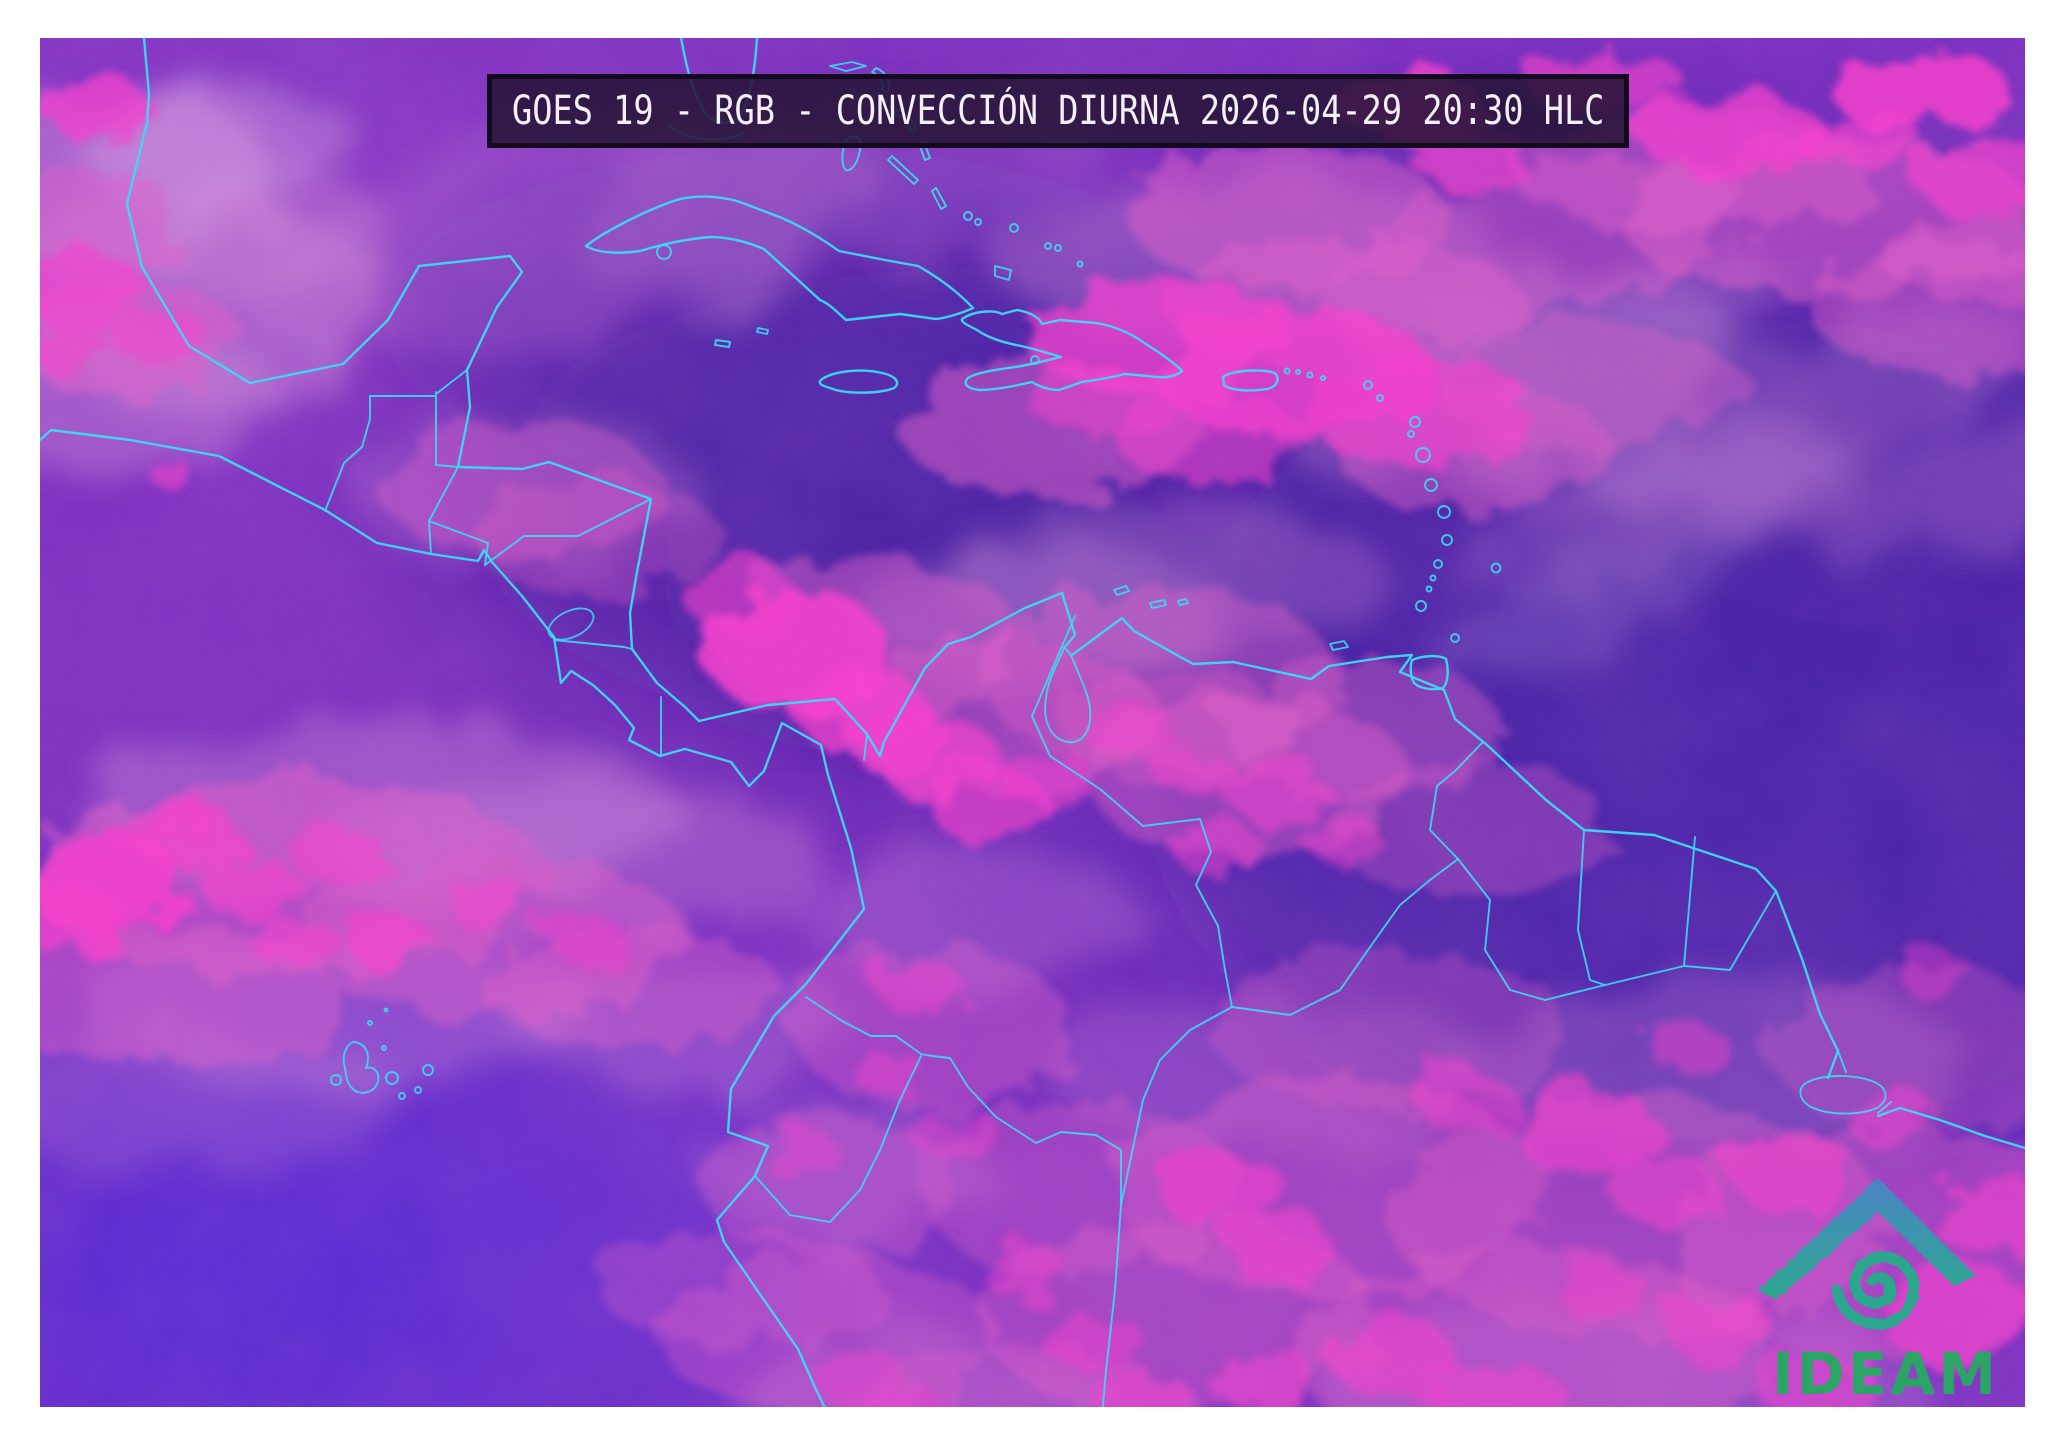 The image size is (2063, 1447). Describe the element at coordinates (1660, 918) in the screenshot. I see `border-suriname-frenchguiana-brazil` at that location.